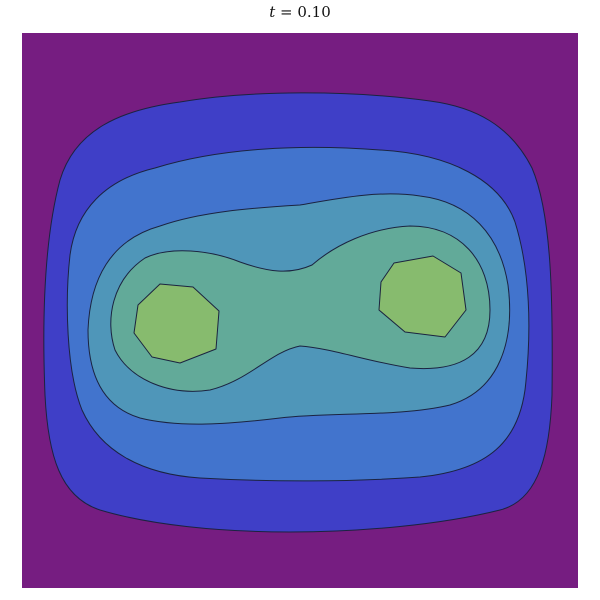 The height and width of the screenshot is (600, 600). Describe the element at coordinates (422, 296) in the screenshot. I see `contour-level-5-right` at that location.